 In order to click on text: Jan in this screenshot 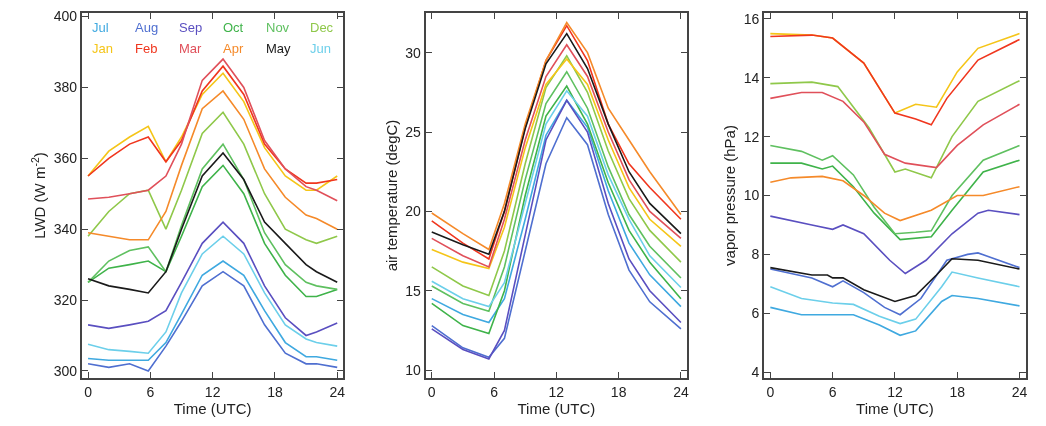, I will do `click(102, 48)`.